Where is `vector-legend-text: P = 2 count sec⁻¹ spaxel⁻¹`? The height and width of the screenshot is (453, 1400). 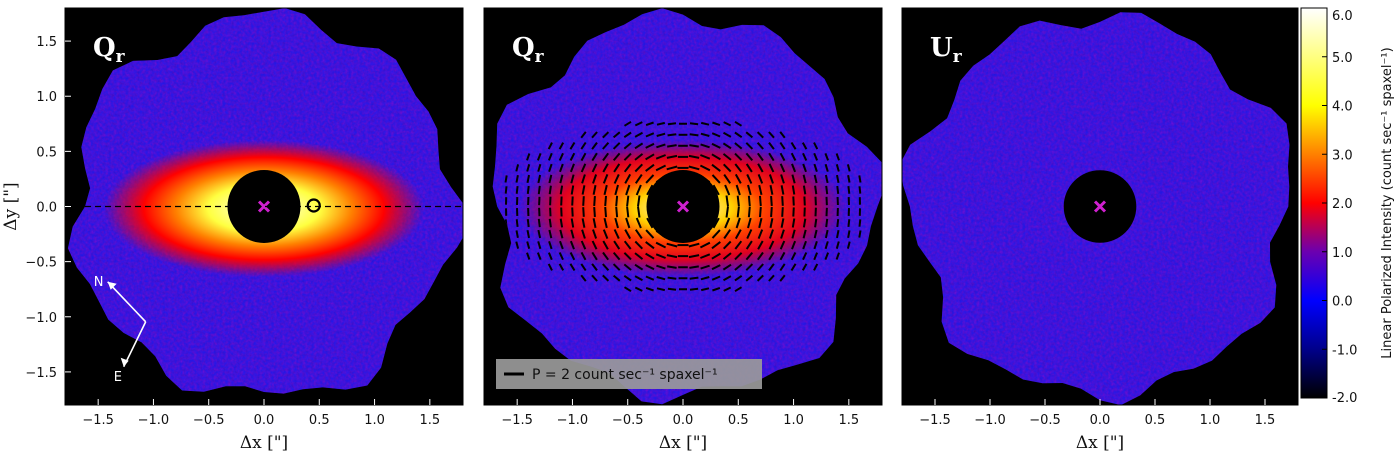 vector-legend-text: P = 2 count sec⁻¹ spaxel⁻¹ is located at coordinates (625, 375).